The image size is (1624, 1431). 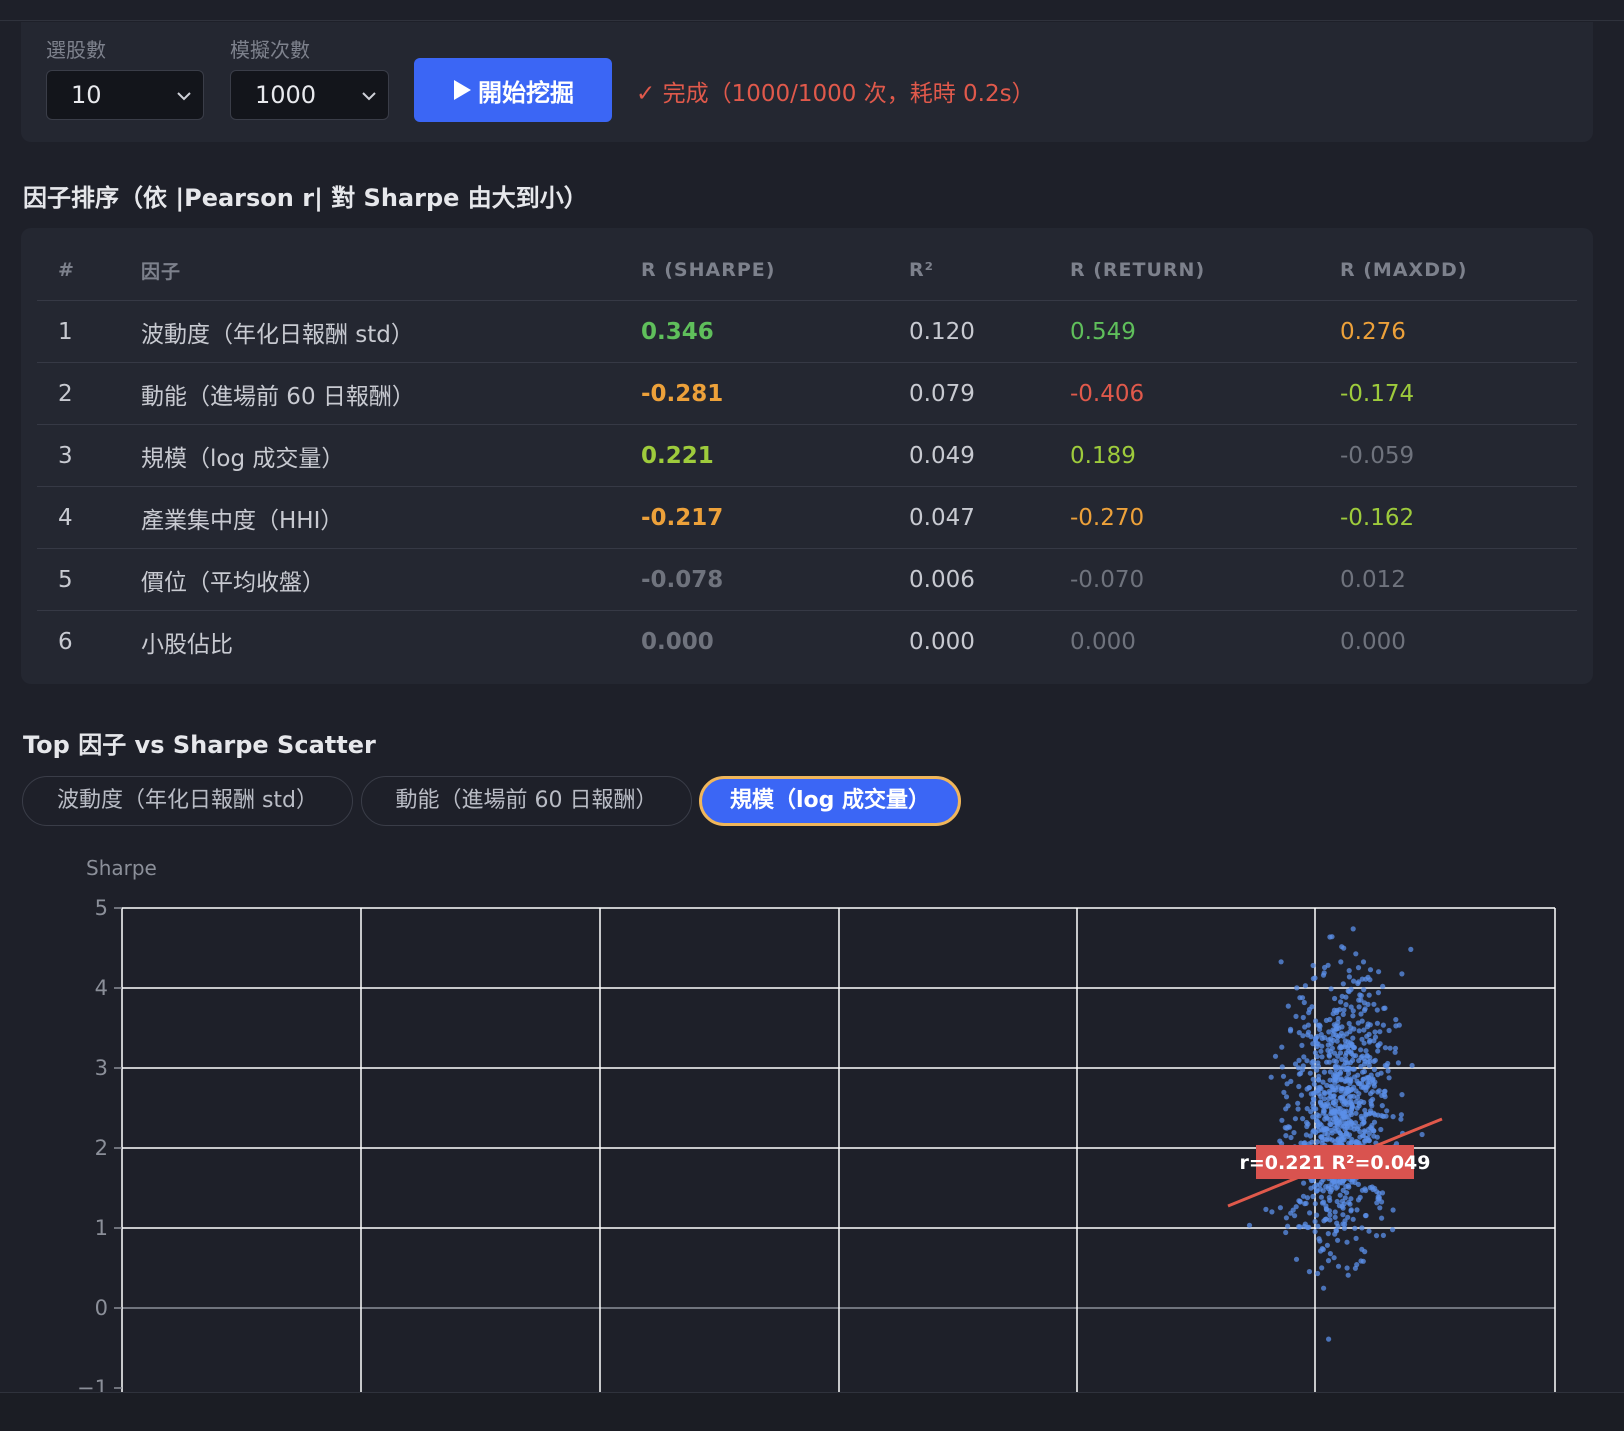 What do you see at coordinates (513, 90) in the screenshot?
I see `start-mining-button: 開始挖掘` at bounding box center [513, 90].